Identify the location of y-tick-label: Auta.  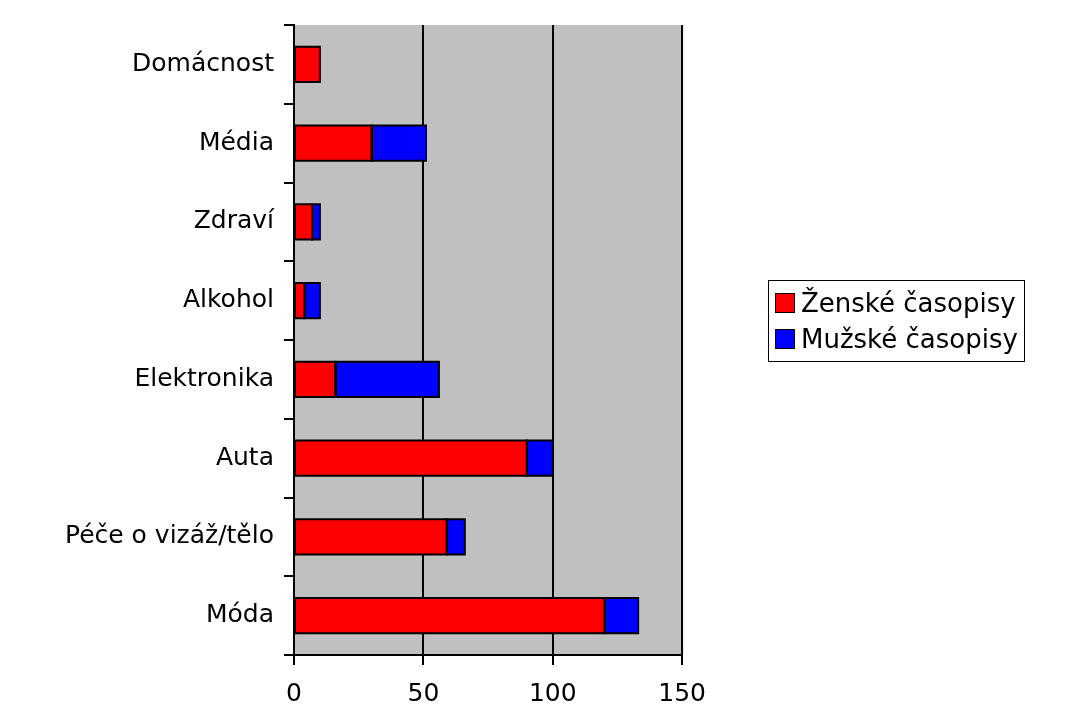
(244, 456).